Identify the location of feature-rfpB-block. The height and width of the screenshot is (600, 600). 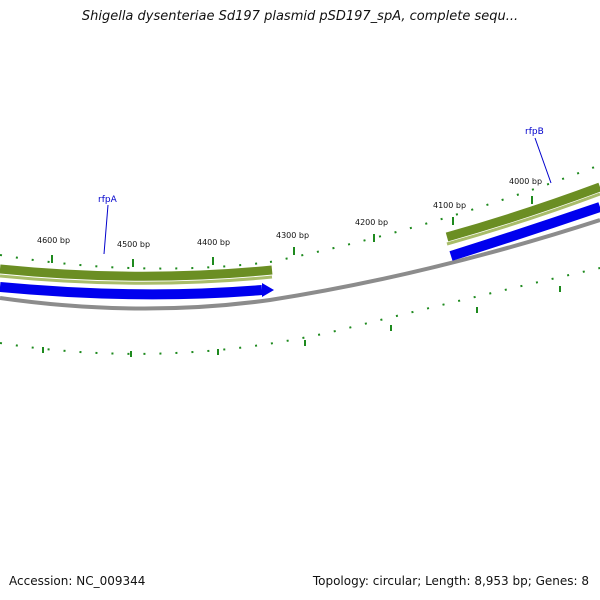
(522, 221).